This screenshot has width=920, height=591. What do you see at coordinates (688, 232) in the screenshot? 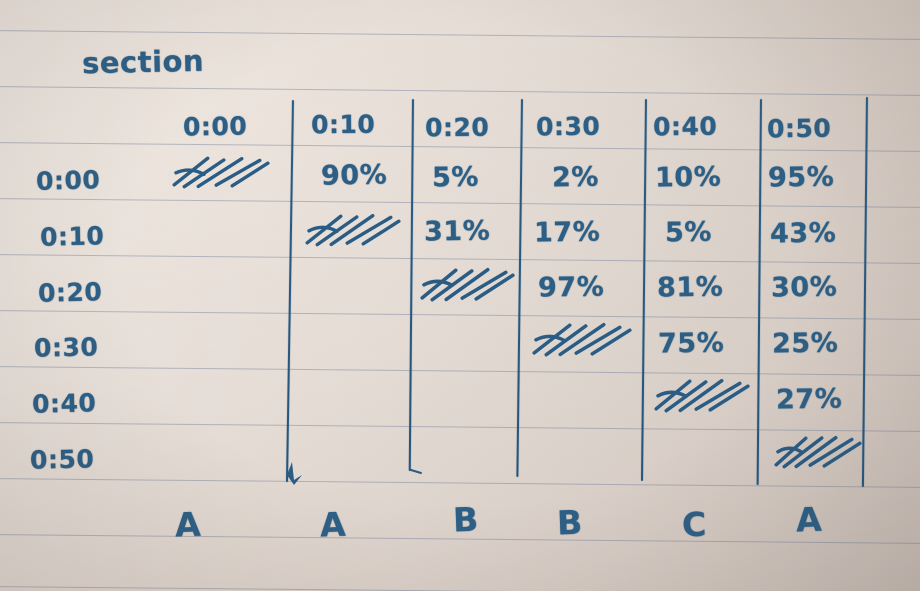
I see `cell-1-4: 5%` at bounding box center [688, 232].